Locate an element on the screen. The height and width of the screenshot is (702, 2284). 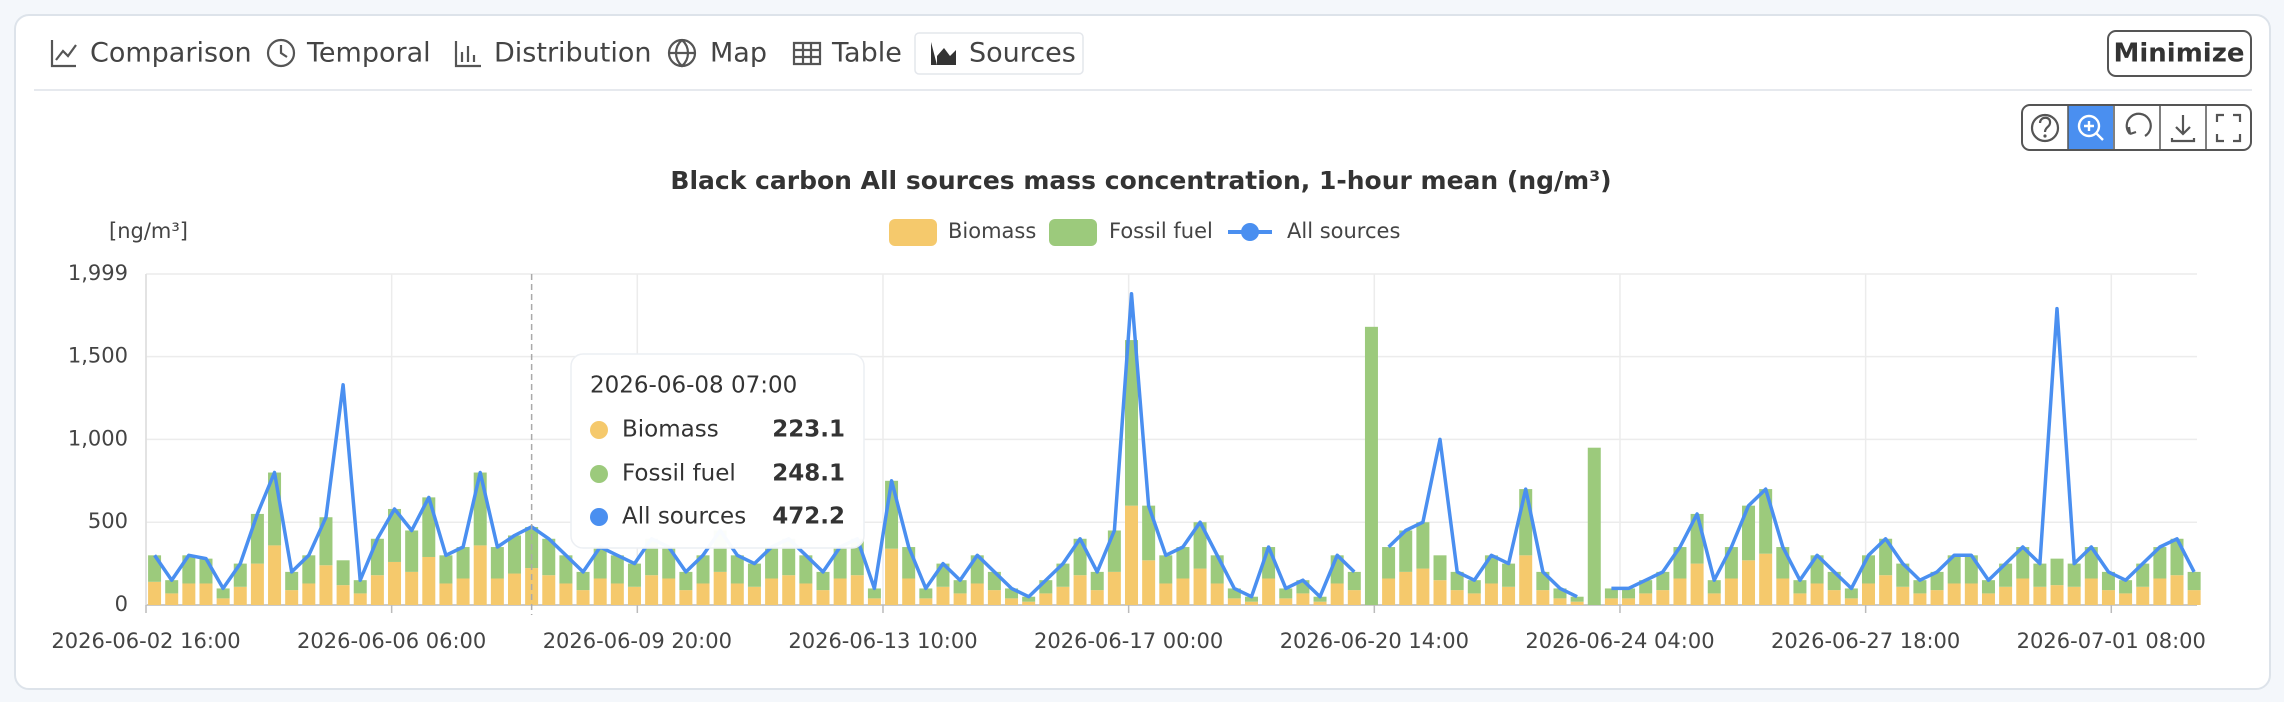
tab: Map is located at coordinates (717, 53).